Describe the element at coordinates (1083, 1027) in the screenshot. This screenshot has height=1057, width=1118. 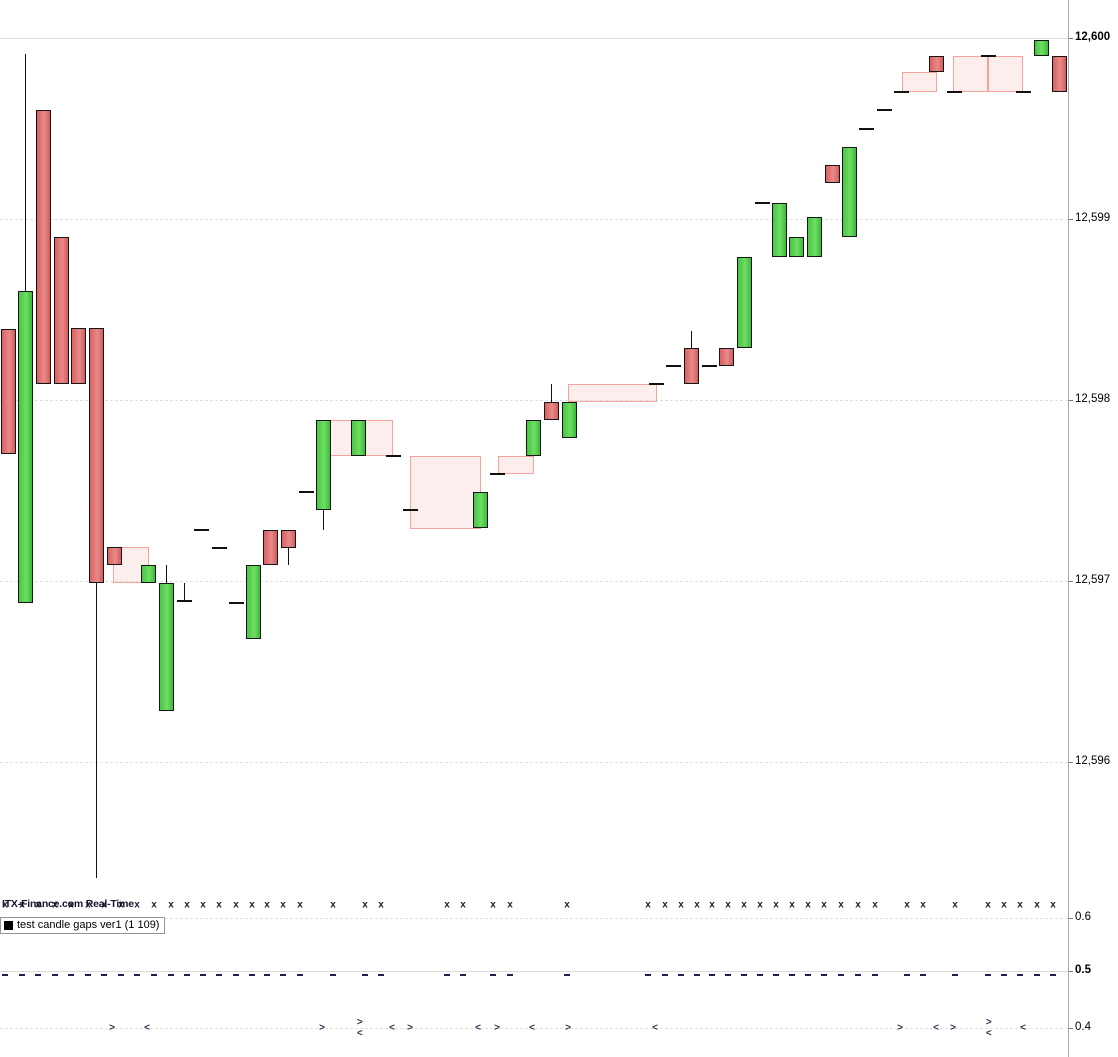
I see `indicator-label: 0.4` at that location.